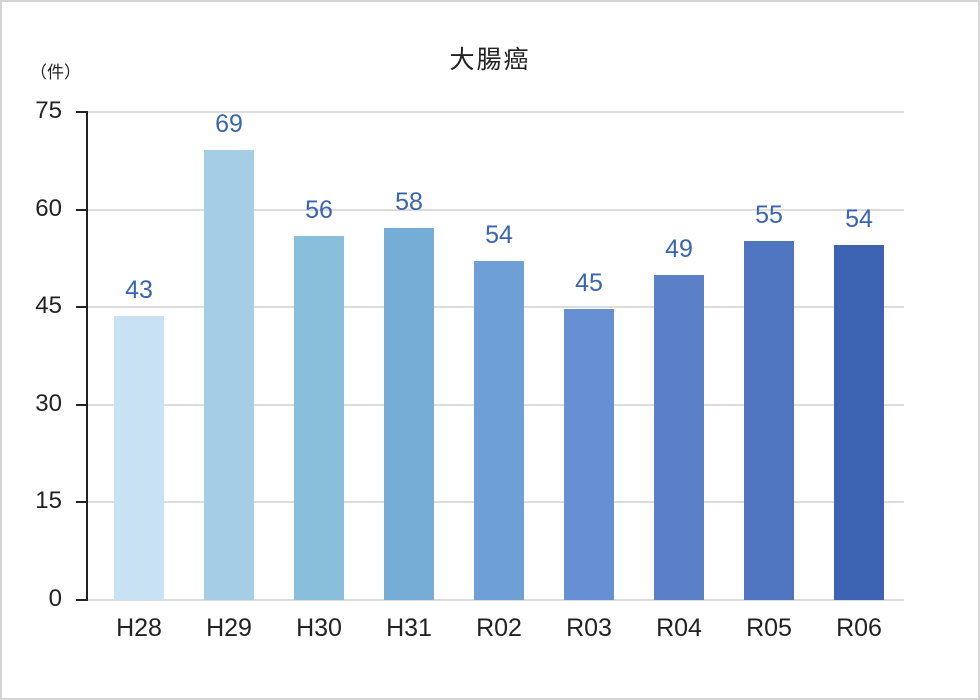 The image size is (980, 700). I want to click on bar-R05, so click(769, 420).